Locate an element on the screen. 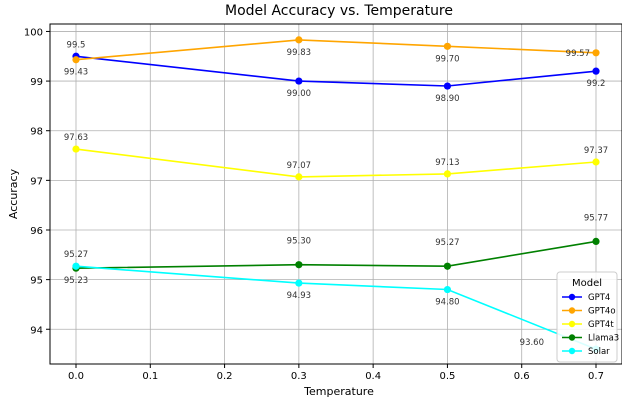 The image size is (622, 400). legend-item-gpt4o: GPT4o is located at coordinates (589, 312).